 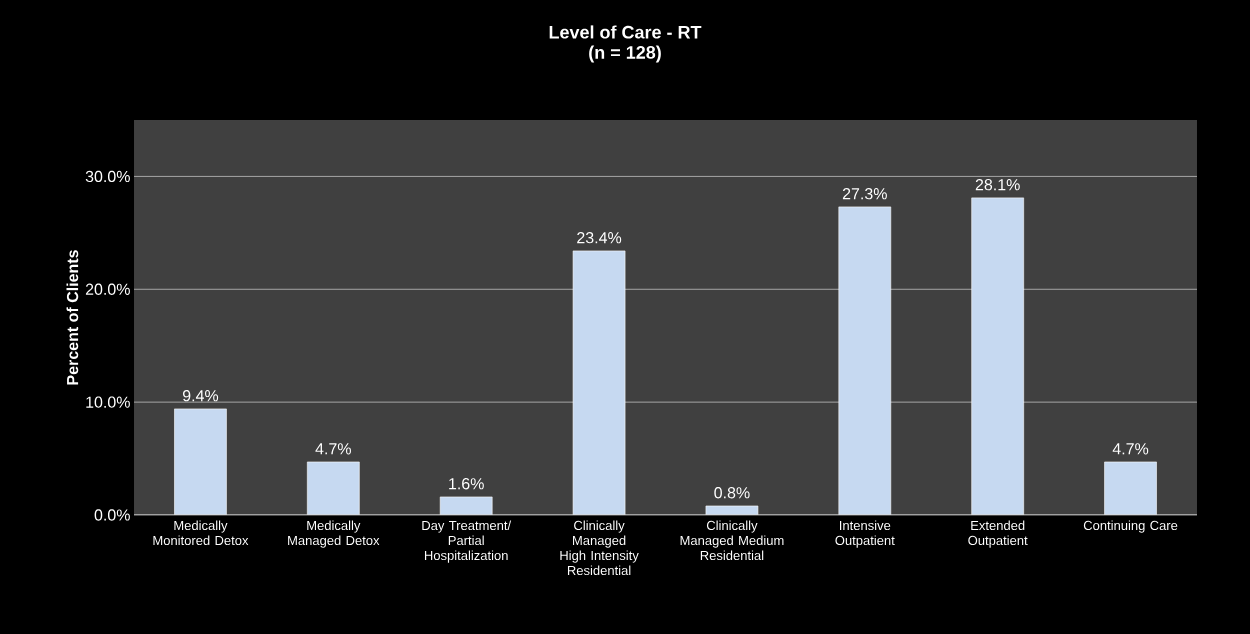 I want to click on data-label: 9.4%, so click(x=200, y=396).